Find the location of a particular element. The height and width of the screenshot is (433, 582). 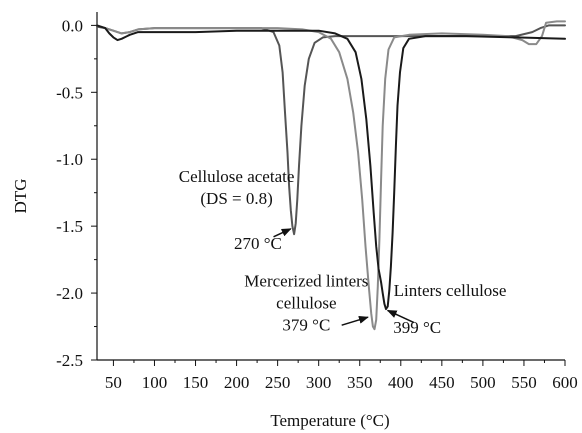

x-tick-label: 200 is located at coordinates (237, 382).